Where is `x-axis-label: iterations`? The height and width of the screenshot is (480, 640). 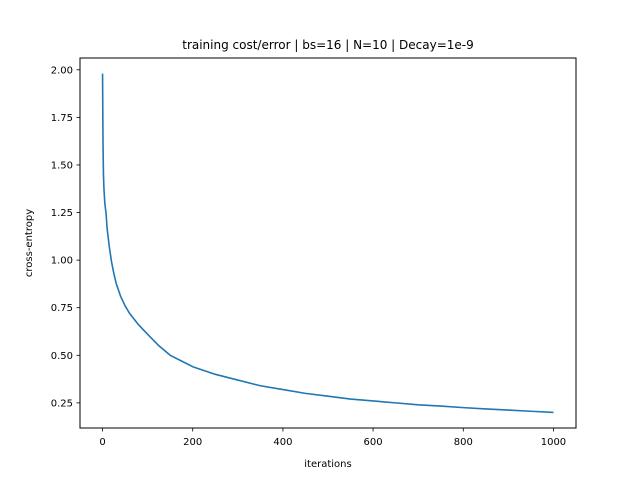
x-axis-label: iterations is located at coordinates (327, 464).